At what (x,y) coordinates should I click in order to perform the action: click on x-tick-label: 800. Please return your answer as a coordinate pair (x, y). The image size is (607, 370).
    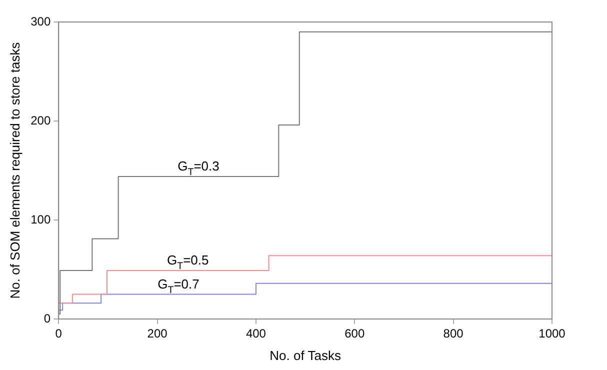
    Looking at the image, I should click on (453, 333).